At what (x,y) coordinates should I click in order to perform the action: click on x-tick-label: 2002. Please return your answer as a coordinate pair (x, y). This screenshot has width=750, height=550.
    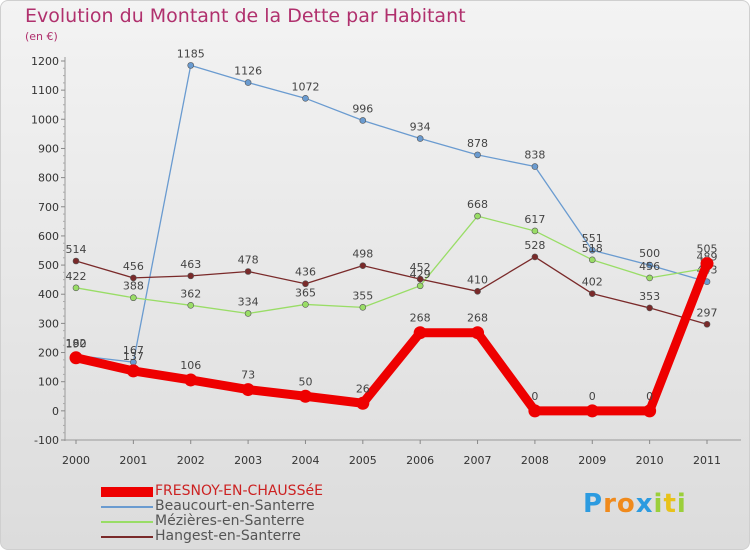
    Looking at the image, I should click on (191, 460).